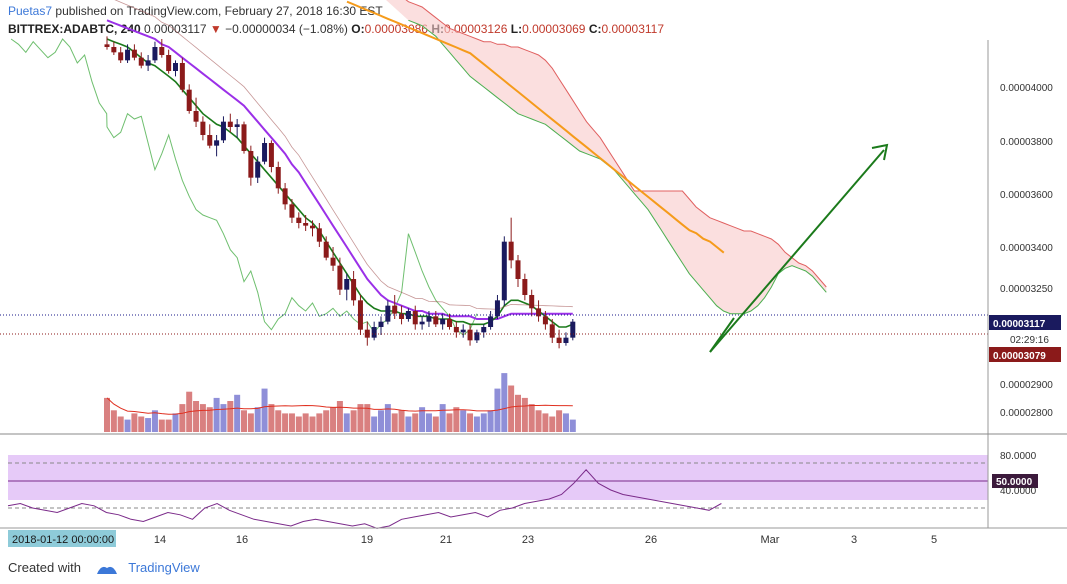  I want to click on last-price-badge, so click(1025, 322).